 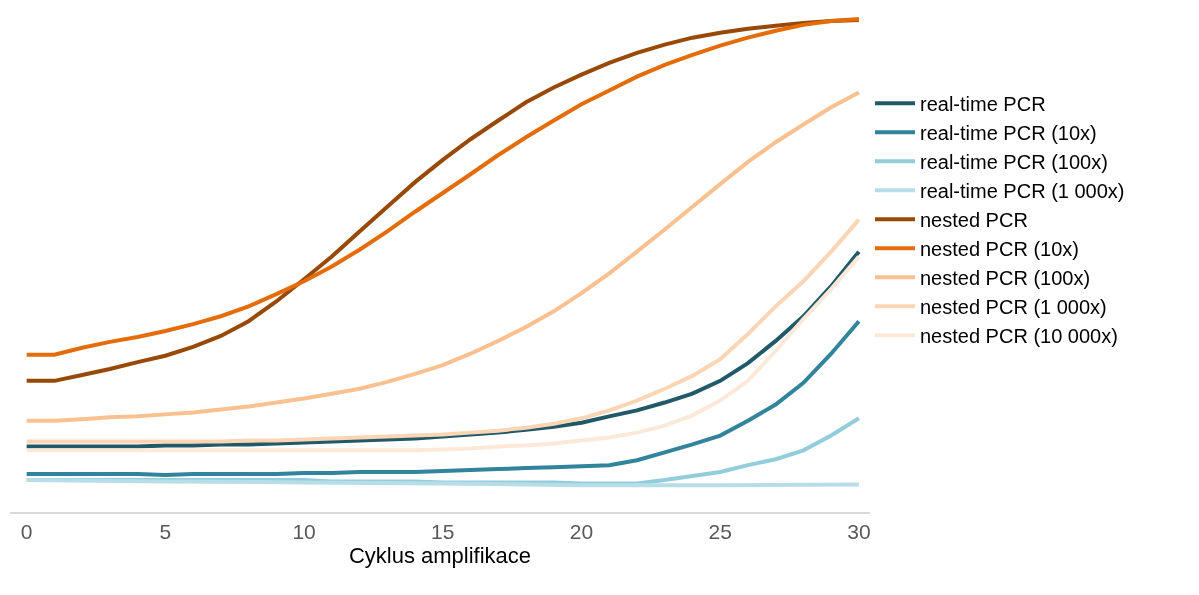 I want to click on legend-label: nested PCR, so click(x=974, y=220).